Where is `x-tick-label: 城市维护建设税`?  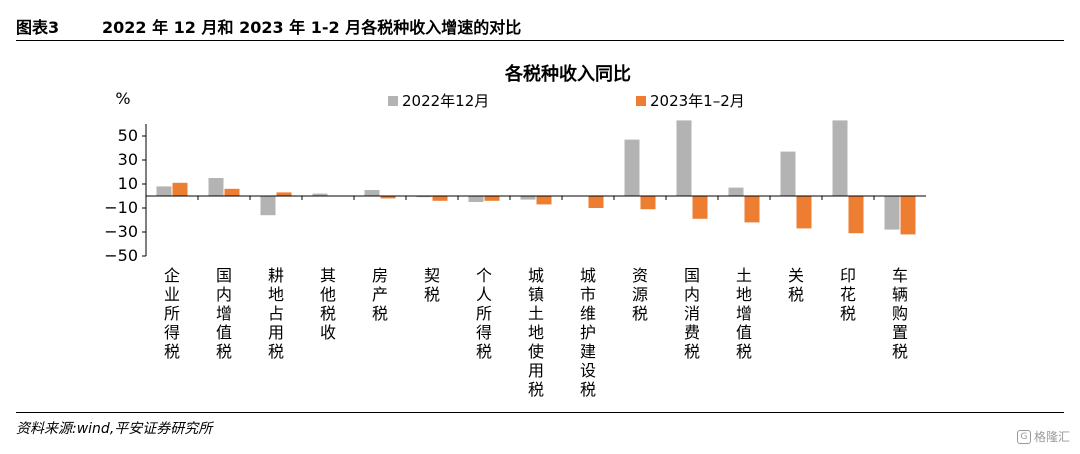
x-tick-label: 城市维护建设税 is located at coordinates (588, 332).